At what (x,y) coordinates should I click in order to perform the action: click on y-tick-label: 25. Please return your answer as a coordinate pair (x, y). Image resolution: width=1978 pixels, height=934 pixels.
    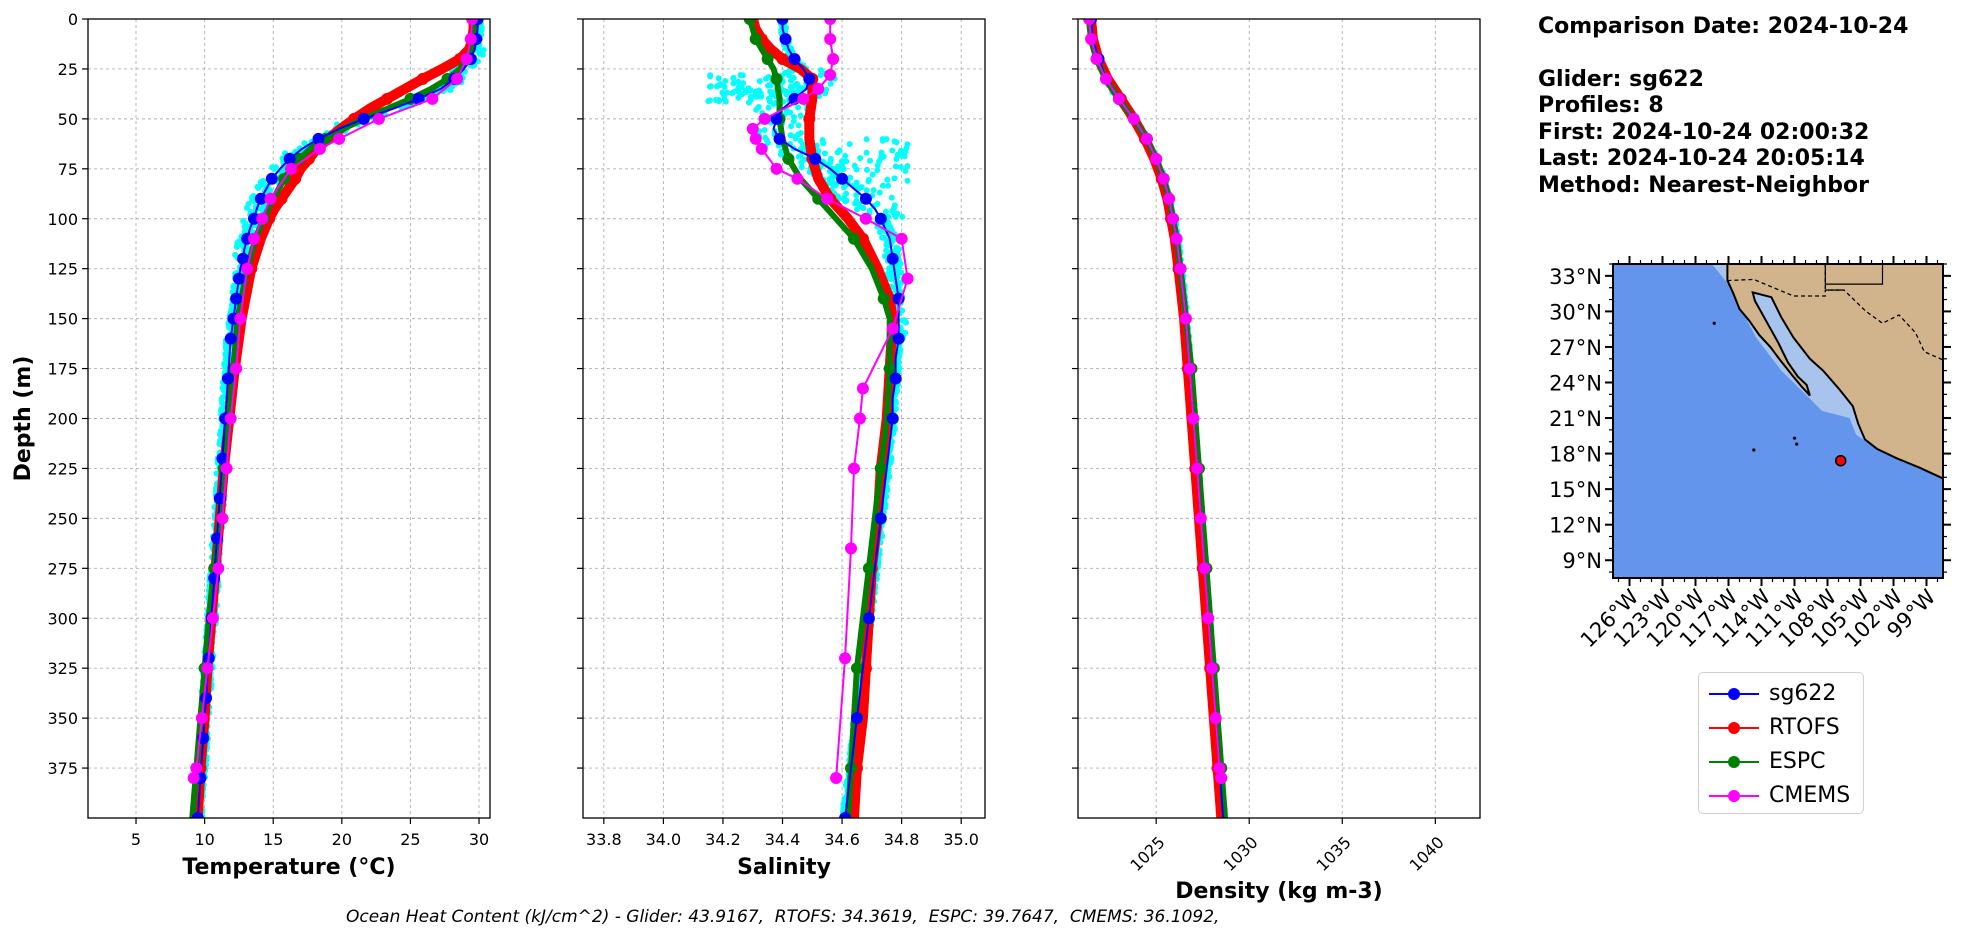
    Looking at the image, I should click on (68, 69).